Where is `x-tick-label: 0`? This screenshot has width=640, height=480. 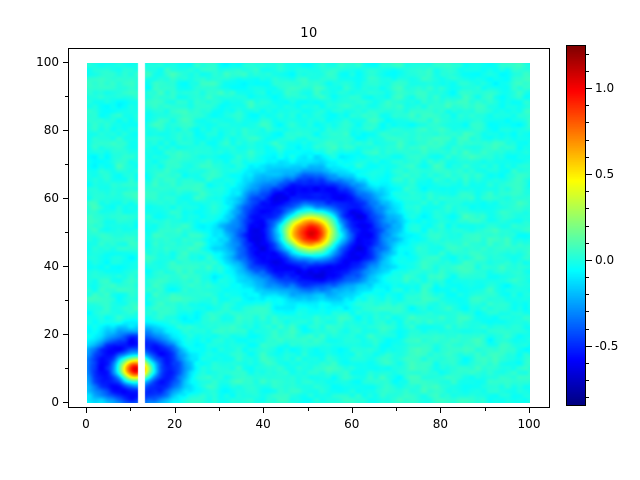
x-tick-label: 0 is located at coordinates (86, 424).